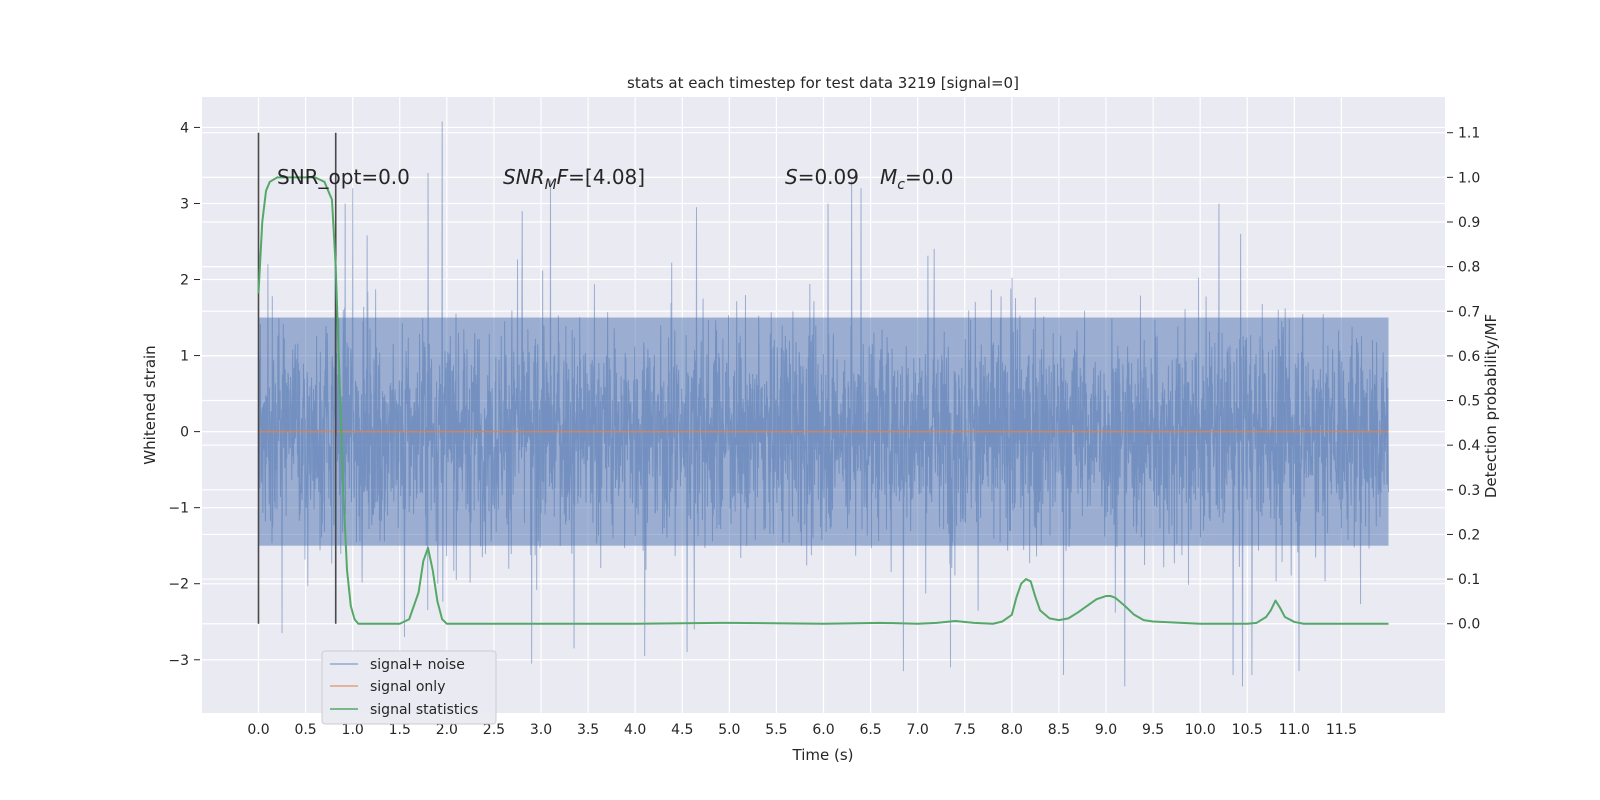 The image size is (1600, 800). What do you see at coordinates (1469, 134) in the screenshot?
I see `y2-tick-label: 1.1` at bounding box center [1469, 134].